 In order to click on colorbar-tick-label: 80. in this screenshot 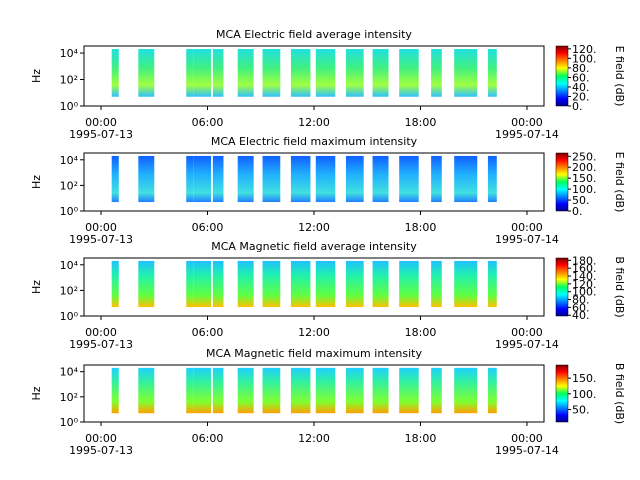, I will do `click(581, 300)`.